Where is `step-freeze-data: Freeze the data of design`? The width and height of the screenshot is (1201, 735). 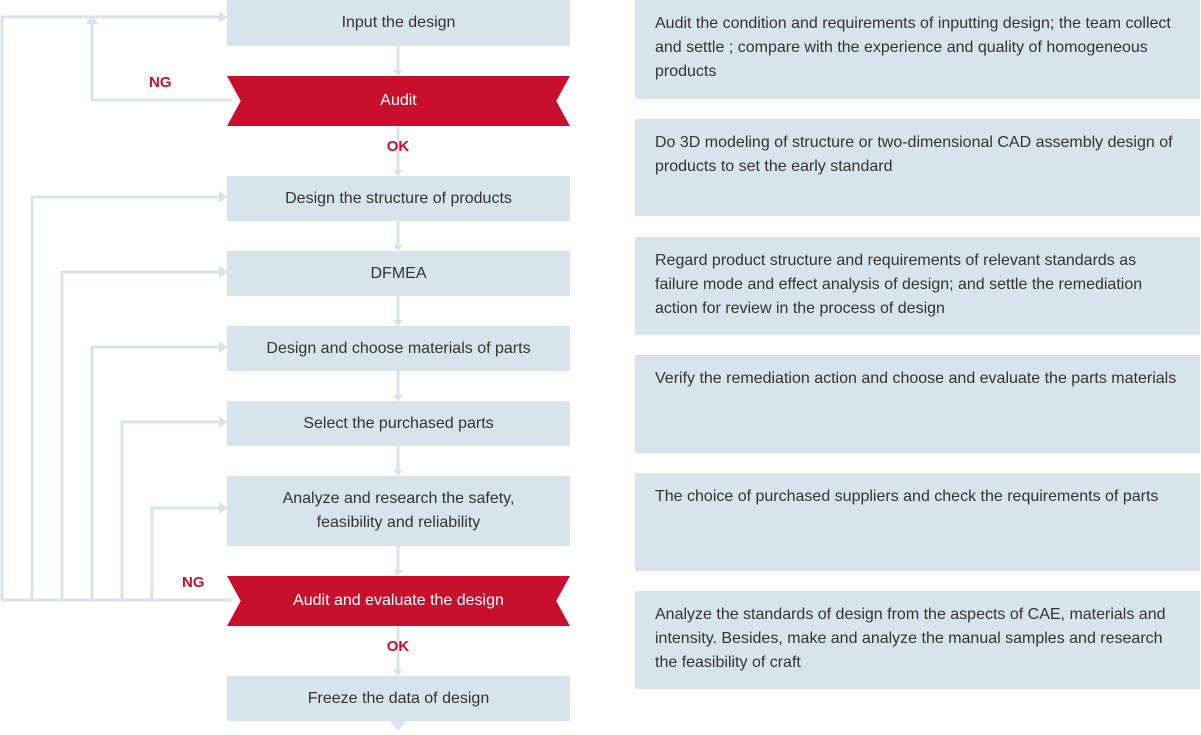
step-freeze-data: Freeze the data of design is located at coordinates (398, 698).